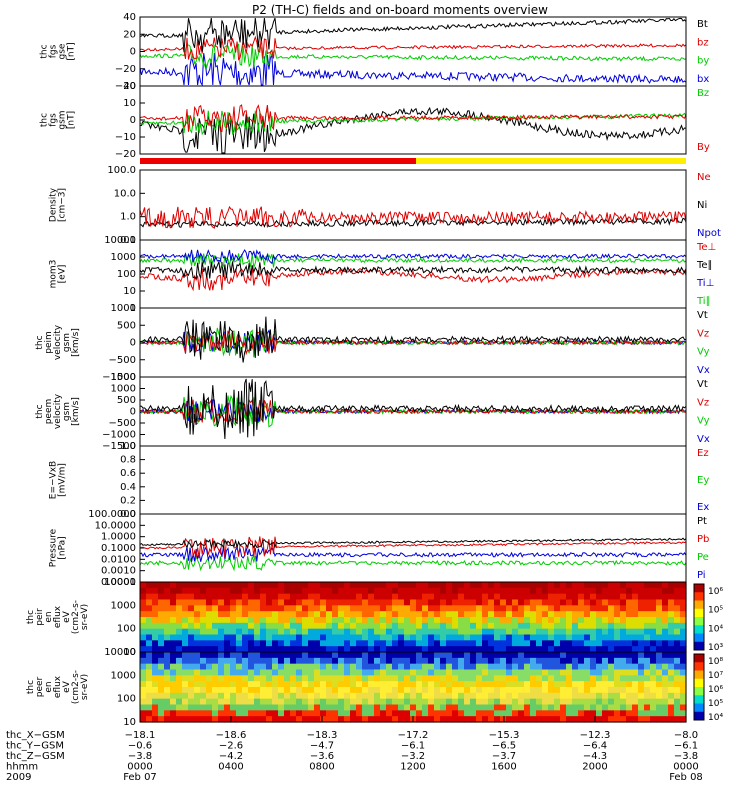 This screenshot has width=750, height=800. I want to click on ytick-efield-2: 0.6, so click(128, 473).